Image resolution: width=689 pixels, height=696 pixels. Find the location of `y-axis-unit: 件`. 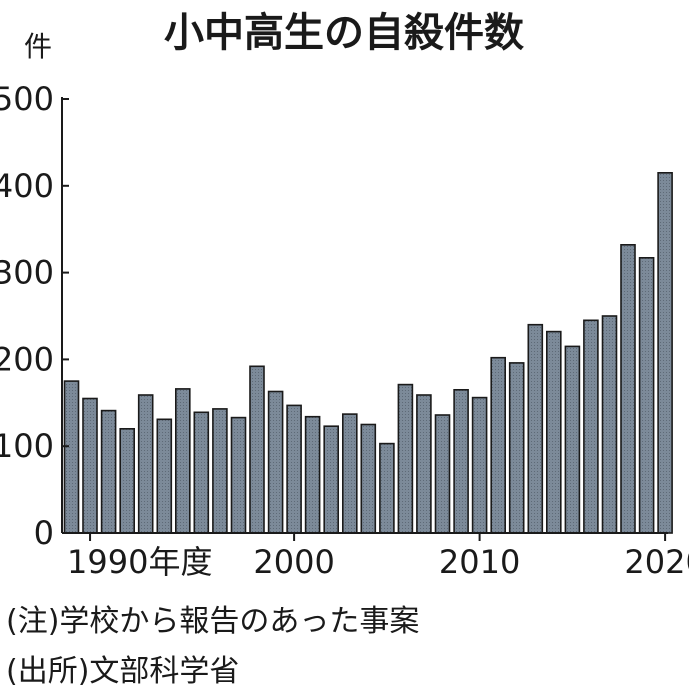

y-axis-unit: 件 is located at coordinates (38, 46).